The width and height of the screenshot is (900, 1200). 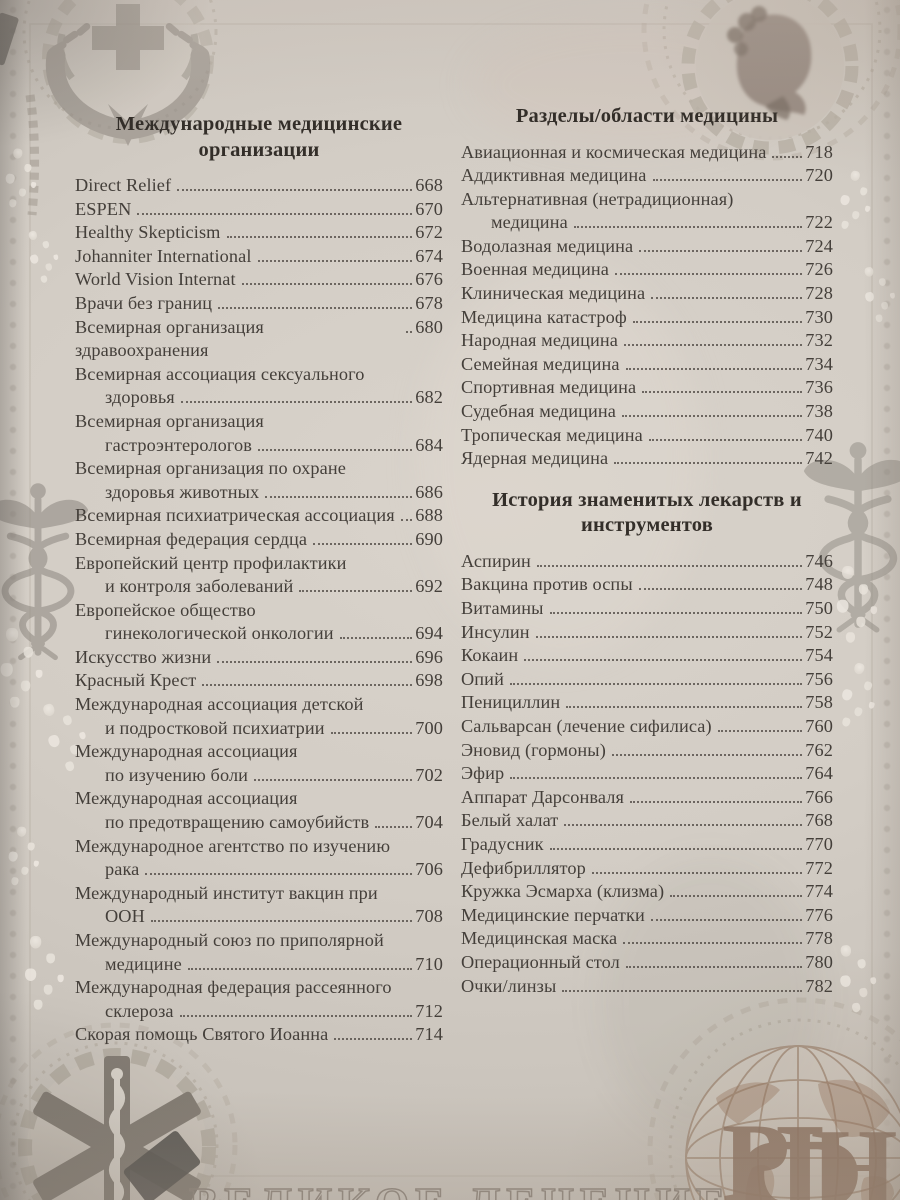 What do you see at coordinates (647, 680) in the screenshot?
I see `toc-entry: Опий 756` at bounding box center [647, 680].